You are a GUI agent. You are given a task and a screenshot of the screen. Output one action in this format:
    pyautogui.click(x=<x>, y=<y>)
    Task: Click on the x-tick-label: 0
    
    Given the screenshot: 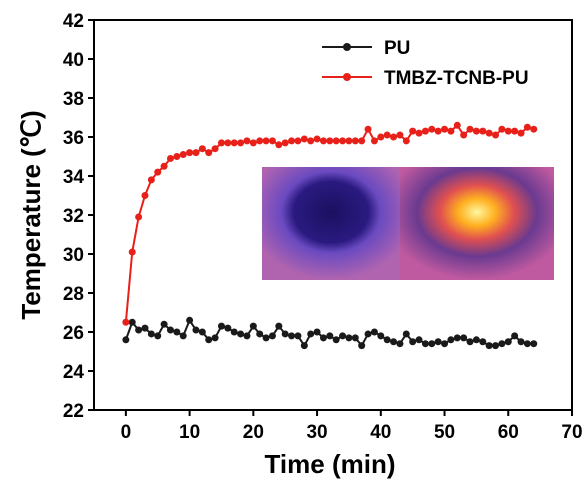 What is the action you would take?
    pyautogui.click(x=126, y=432)
    